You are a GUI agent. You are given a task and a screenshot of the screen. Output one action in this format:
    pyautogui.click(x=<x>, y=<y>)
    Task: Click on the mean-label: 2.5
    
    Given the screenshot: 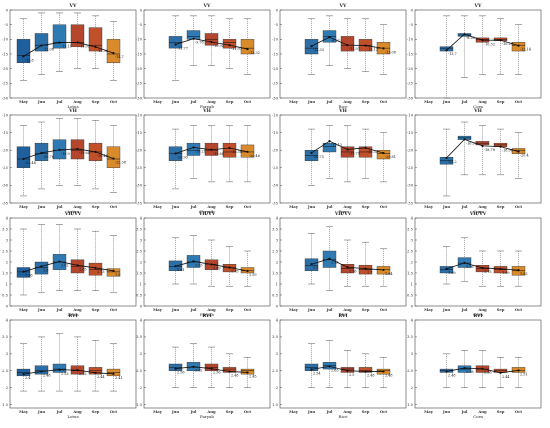 What is the action you would take?
    pyautogui.click(x=351, y=375)
    